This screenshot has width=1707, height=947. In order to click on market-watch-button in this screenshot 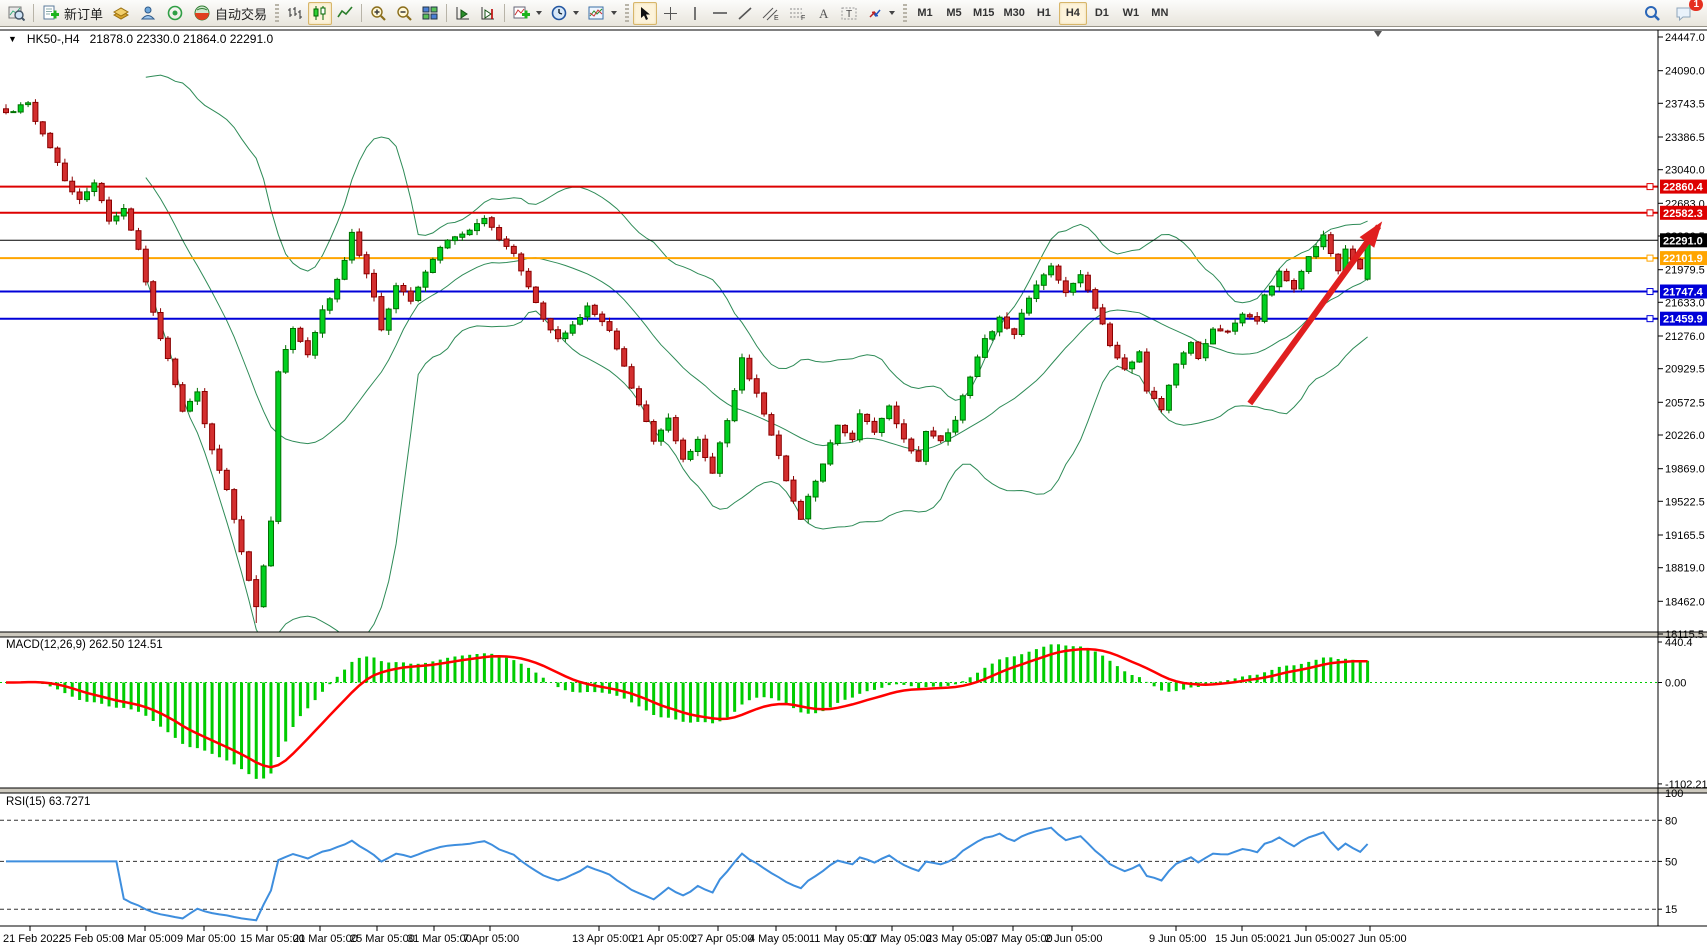, I will do `click(121, 13)`.